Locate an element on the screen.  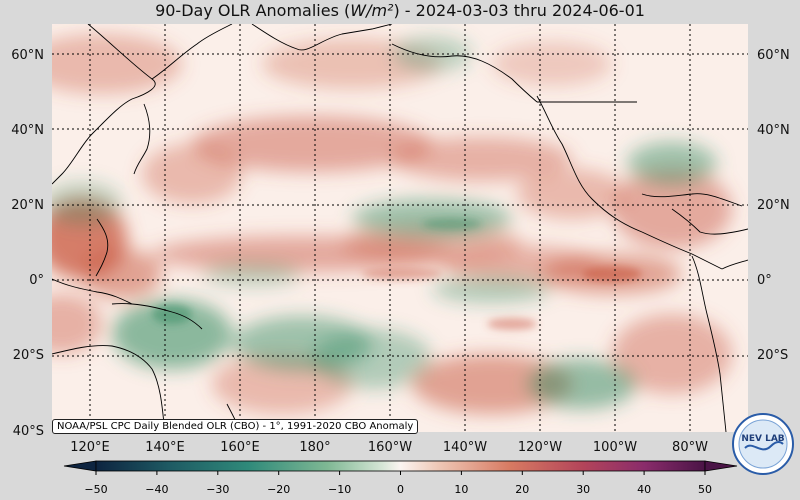
lon-label-160e: 160°E is located at coordinates (240, 447).